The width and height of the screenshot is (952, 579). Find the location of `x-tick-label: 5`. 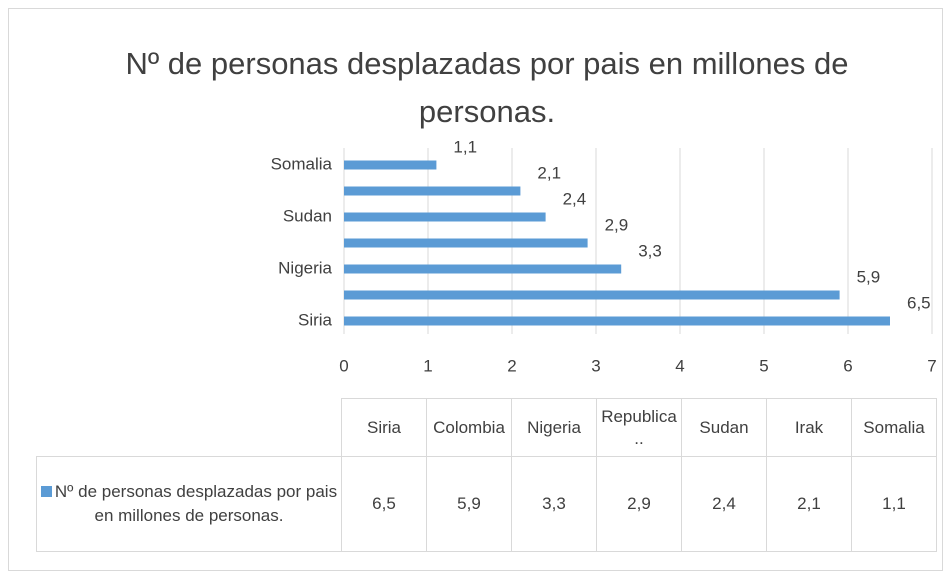

x-tick-label: 5 is located at coordinates (763, 365).